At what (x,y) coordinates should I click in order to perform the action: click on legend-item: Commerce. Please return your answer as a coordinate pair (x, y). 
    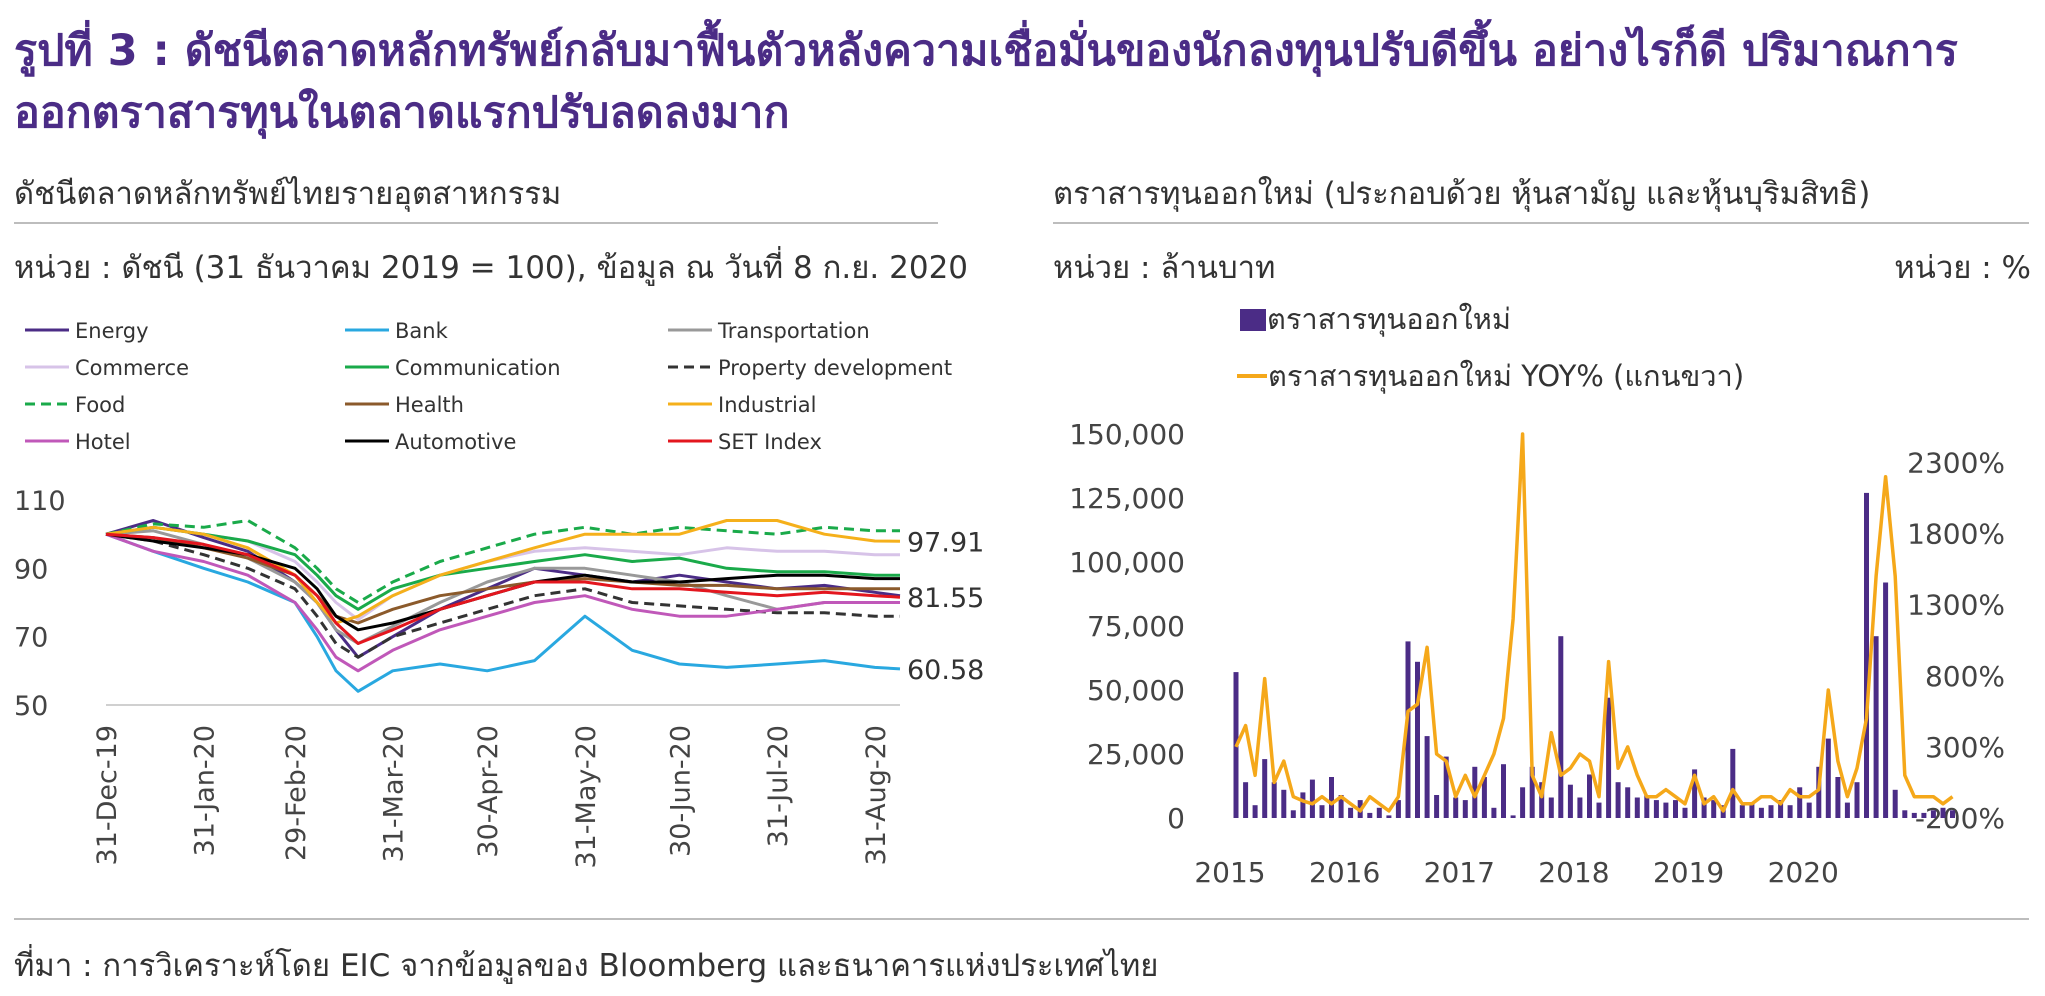
    Looking at the image, I should click on (107, 368).